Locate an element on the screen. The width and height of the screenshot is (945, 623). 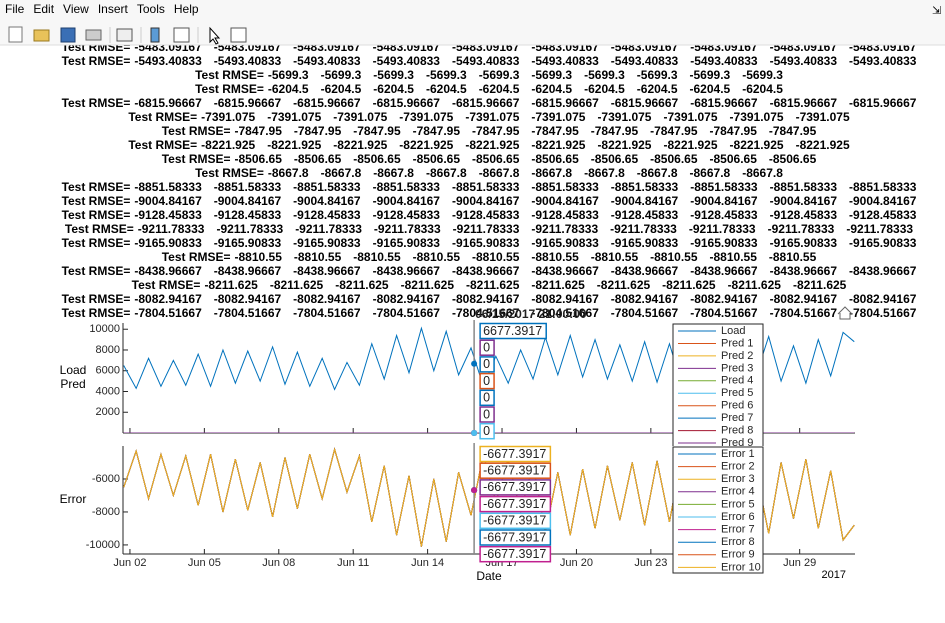
new-button is located at coordinates (15, 34).